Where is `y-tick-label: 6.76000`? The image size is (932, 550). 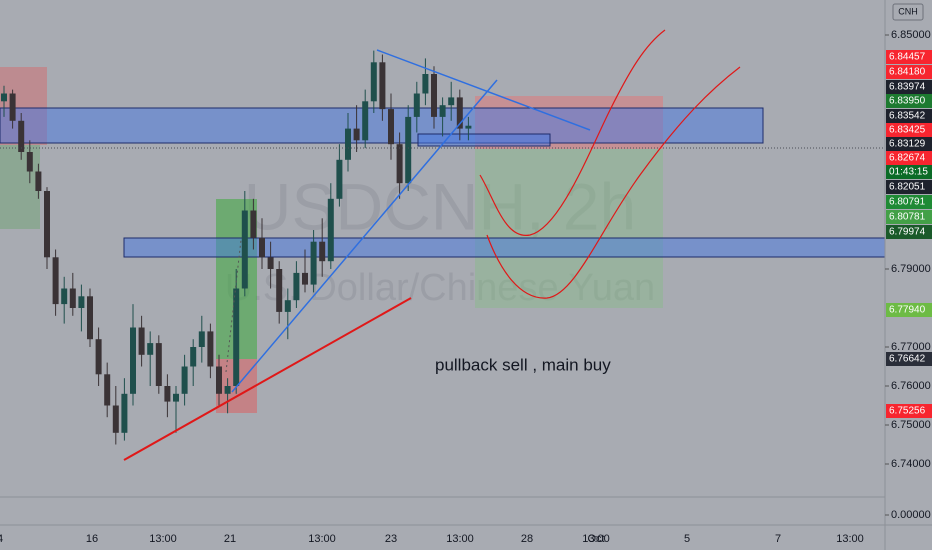
y-tick-label: 6.76000 is located at coordinates (911, 386).